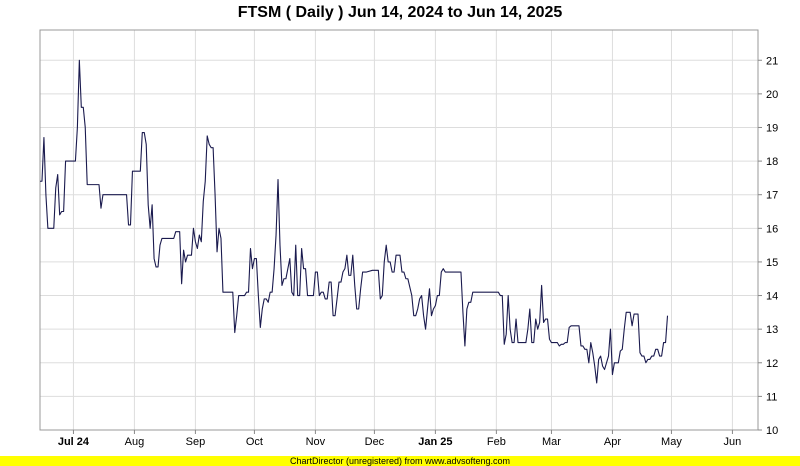  I want to click on y-tick-label: 17, so click(772, 196).